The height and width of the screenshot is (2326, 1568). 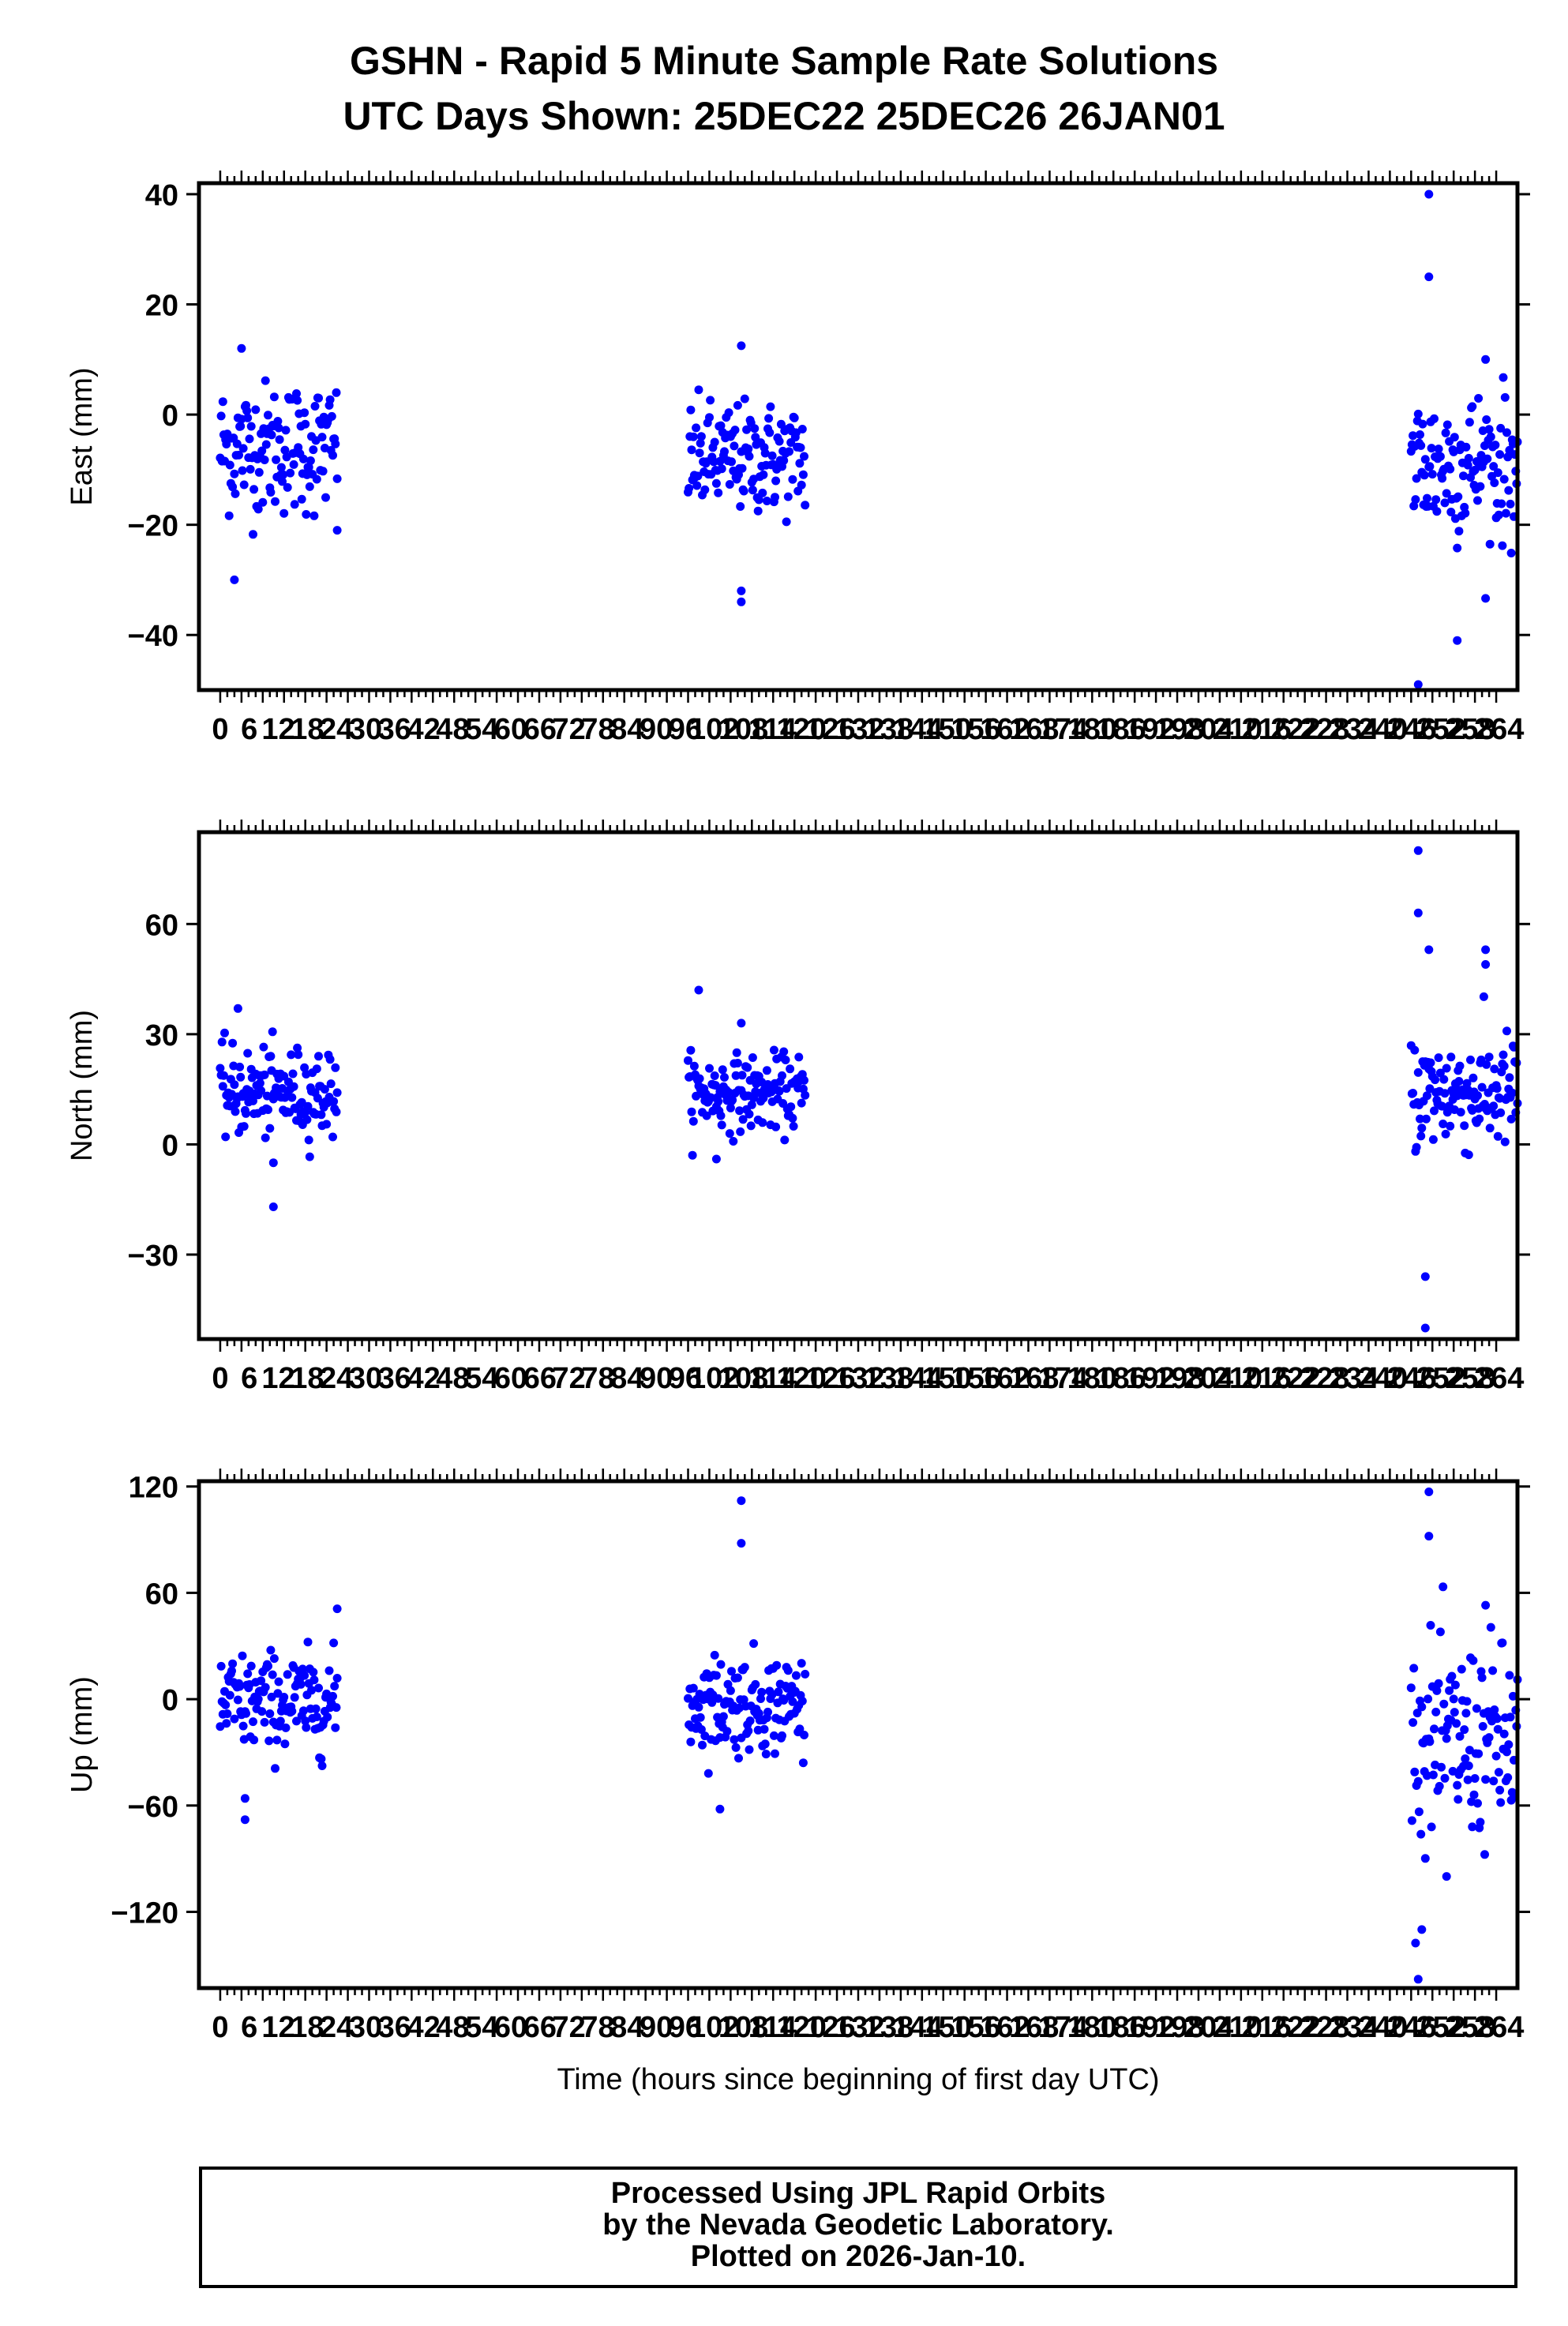 What do you see at coordinates (569, 729) in the screenshot?
I see `x-tick-label: 72` at bounding box center [569, 729].